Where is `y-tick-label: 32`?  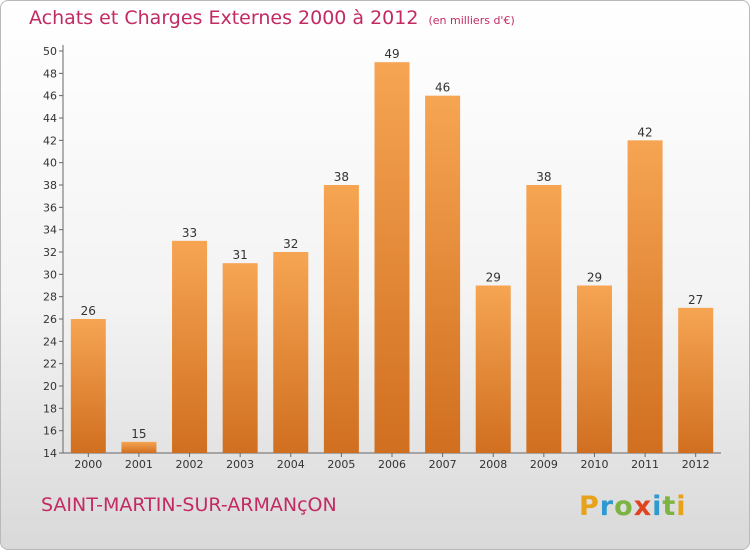 y-tick-label: 32 is located at coordinates (50, 252).